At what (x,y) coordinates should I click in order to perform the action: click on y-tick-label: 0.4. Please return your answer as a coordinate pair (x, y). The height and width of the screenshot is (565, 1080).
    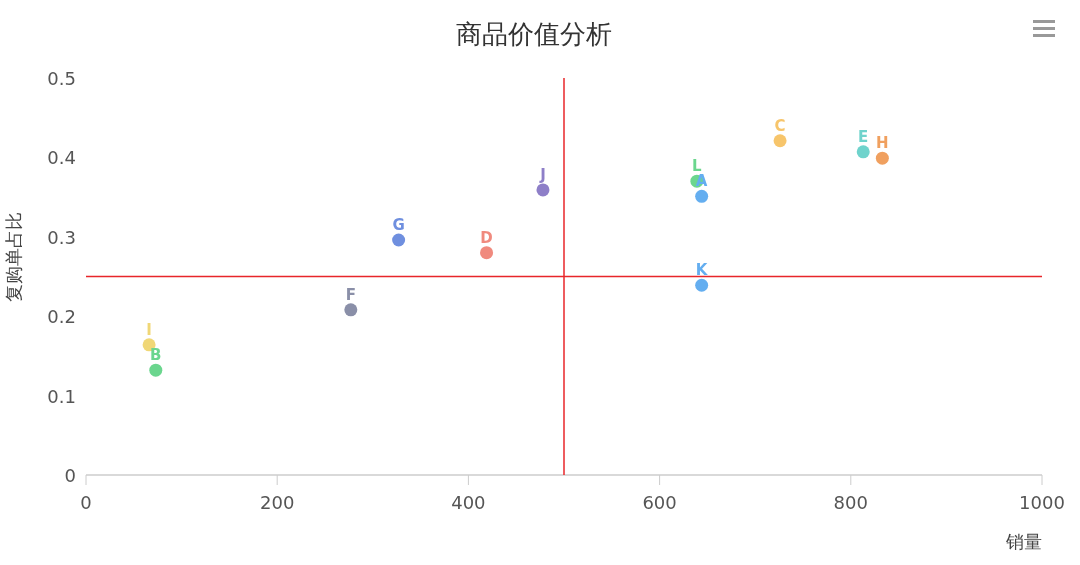
    Looking at the image, I should click on (61, 158).